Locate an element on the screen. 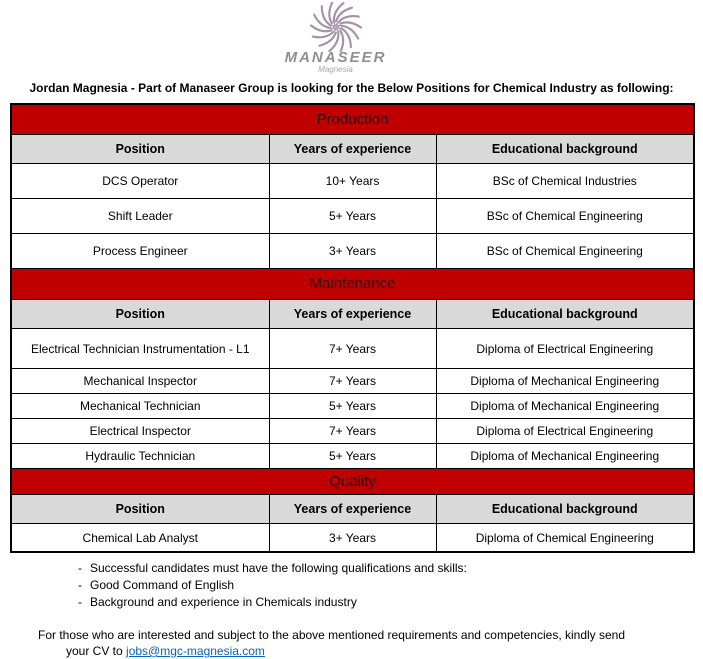 Image resolution: width=703 pixels, height=659 pixels. position-cell: Shift Leader is located at coordinates (140, 216).